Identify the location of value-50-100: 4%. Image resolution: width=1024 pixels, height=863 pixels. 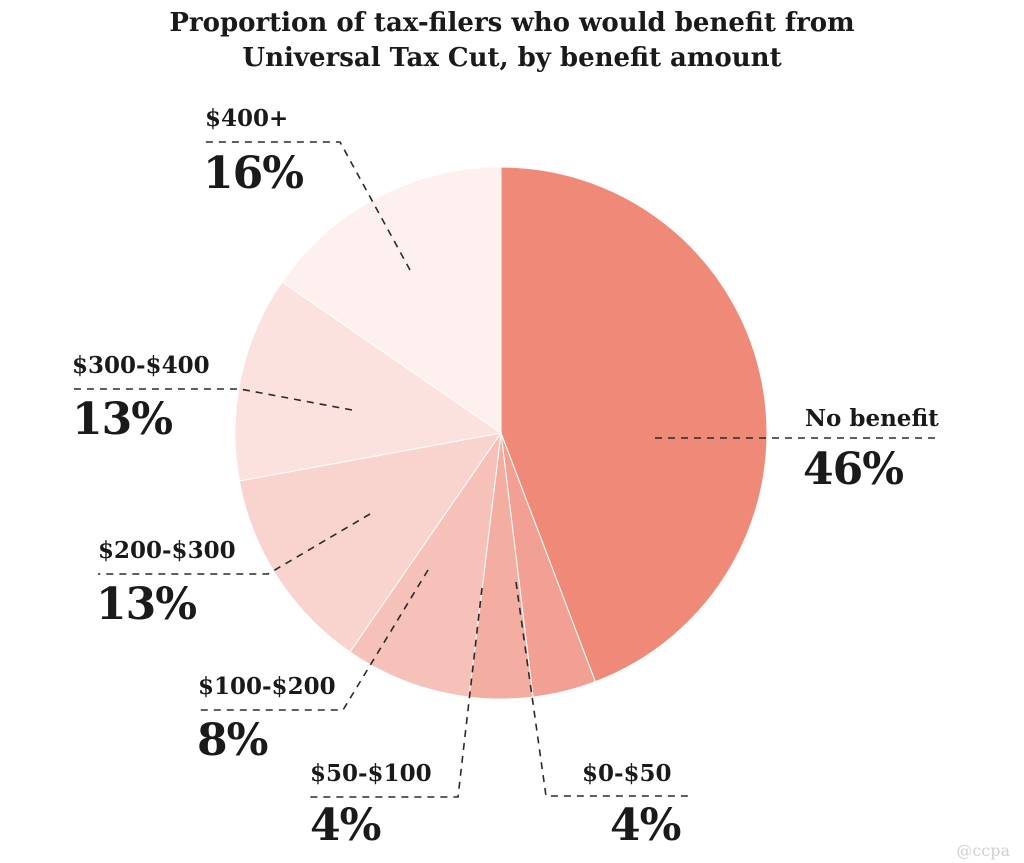
(345, 825).